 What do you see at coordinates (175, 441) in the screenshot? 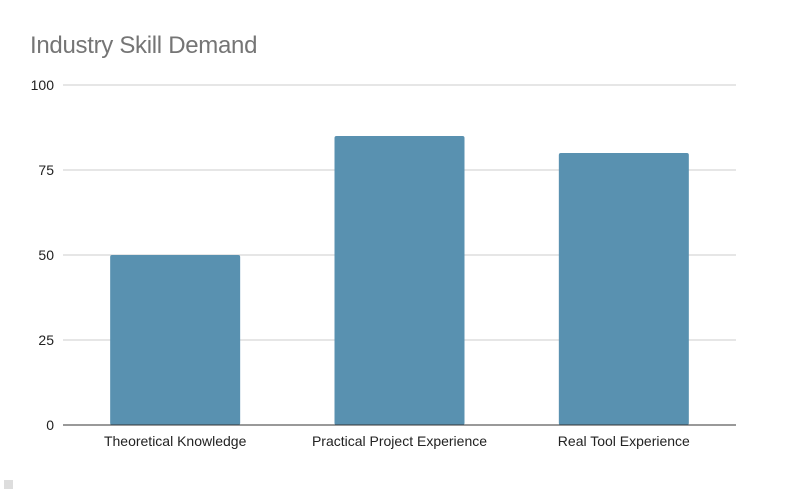
I see `x-tick-label: Theoretical Knowledge` at bounding box center [175, 441].